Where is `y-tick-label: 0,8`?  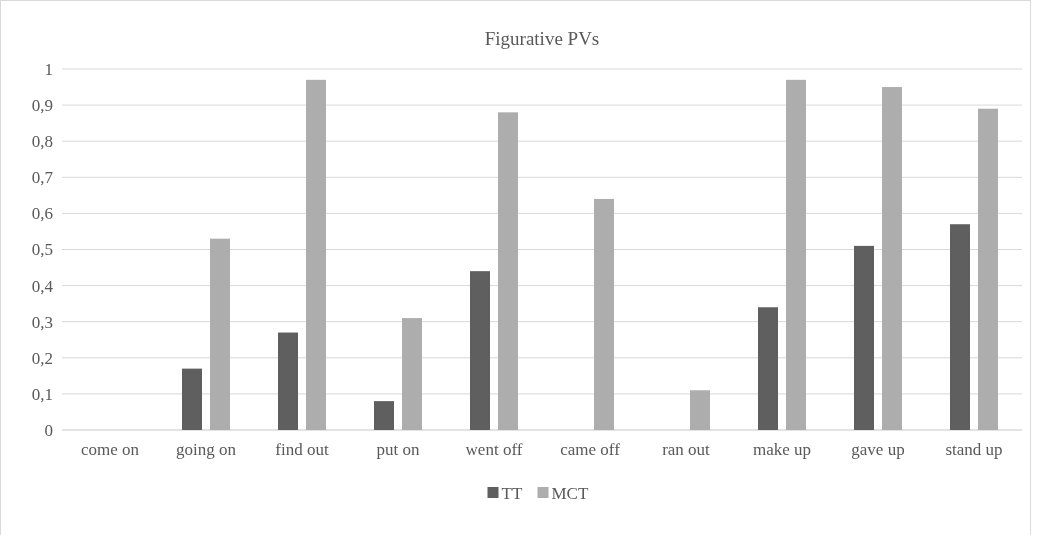
y-tick-label: 0,8 is located at coordinates (42, 142).